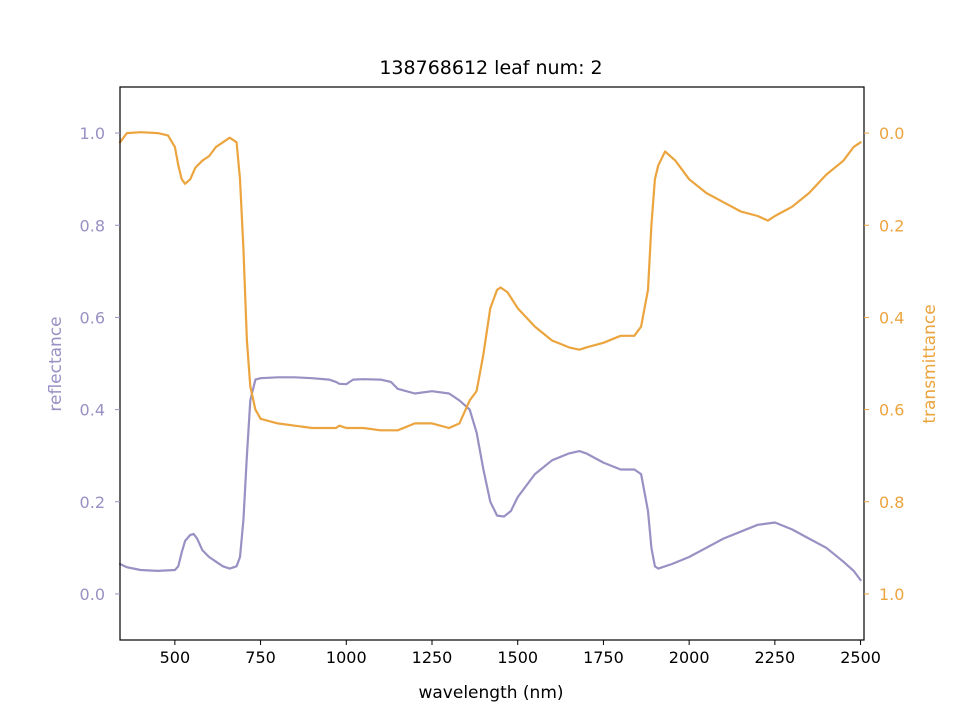 Image resolution: width=960 pixels, height=720 pixels. Describe the element at coordinates (860, 657) in the screenshot. I see `x-tick-label: 2500` at that location.